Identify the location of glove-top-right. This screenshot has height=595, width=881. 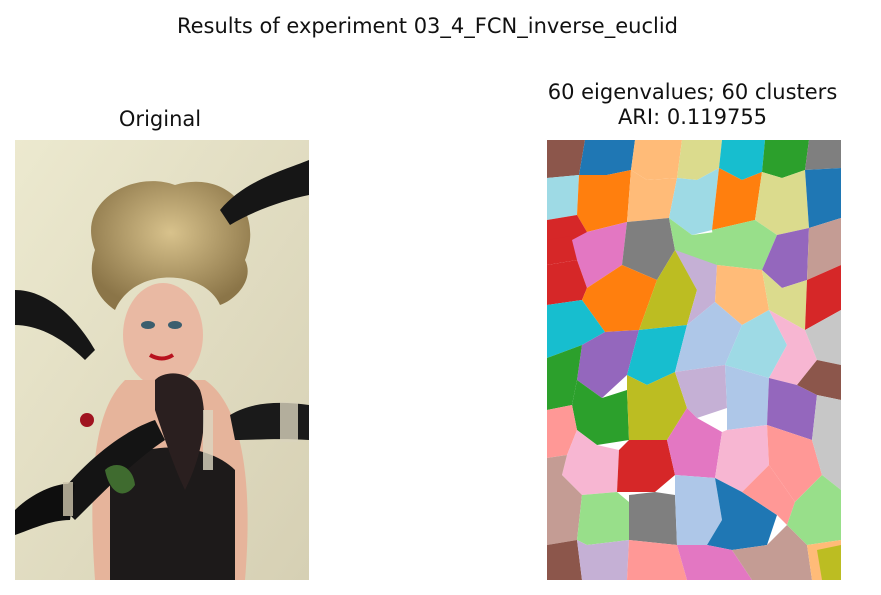
(264, 192).